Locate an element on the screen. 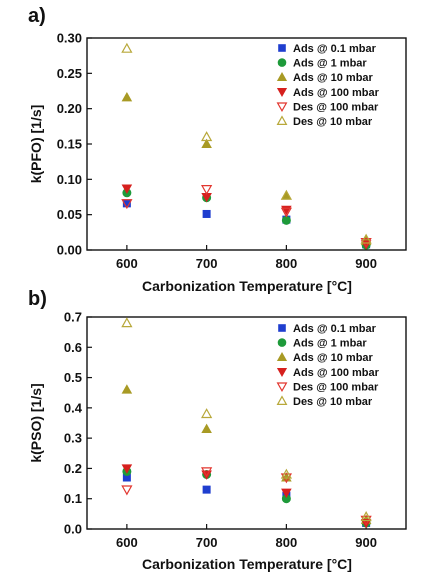 This screenshot has width=440, height=578. panel-a-y-tick-label: 0.25 is located at coordinates (69, 73).